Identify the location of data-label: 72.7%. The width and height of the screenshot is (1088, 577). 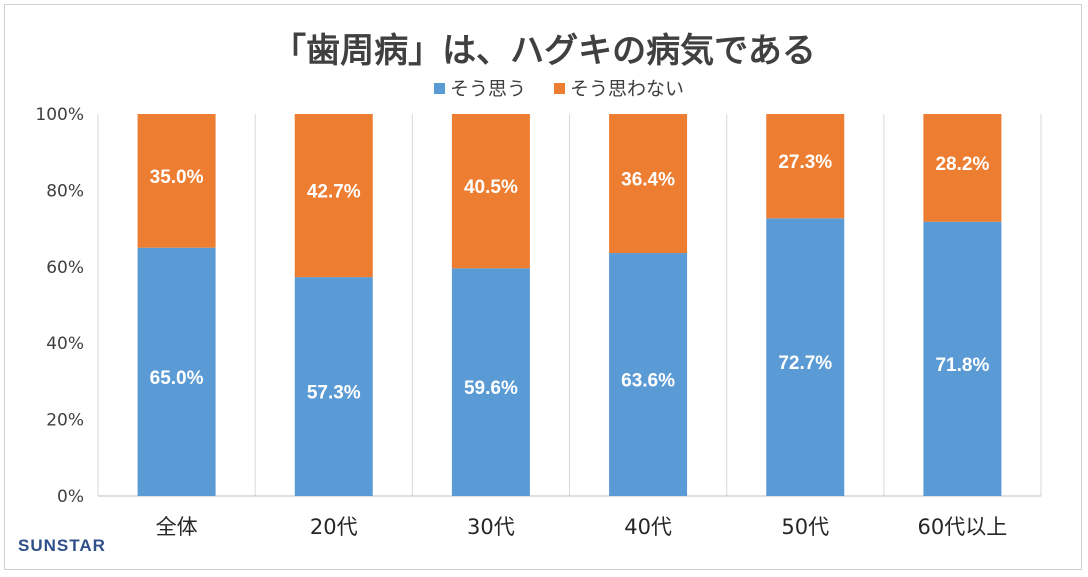
(805, 363).